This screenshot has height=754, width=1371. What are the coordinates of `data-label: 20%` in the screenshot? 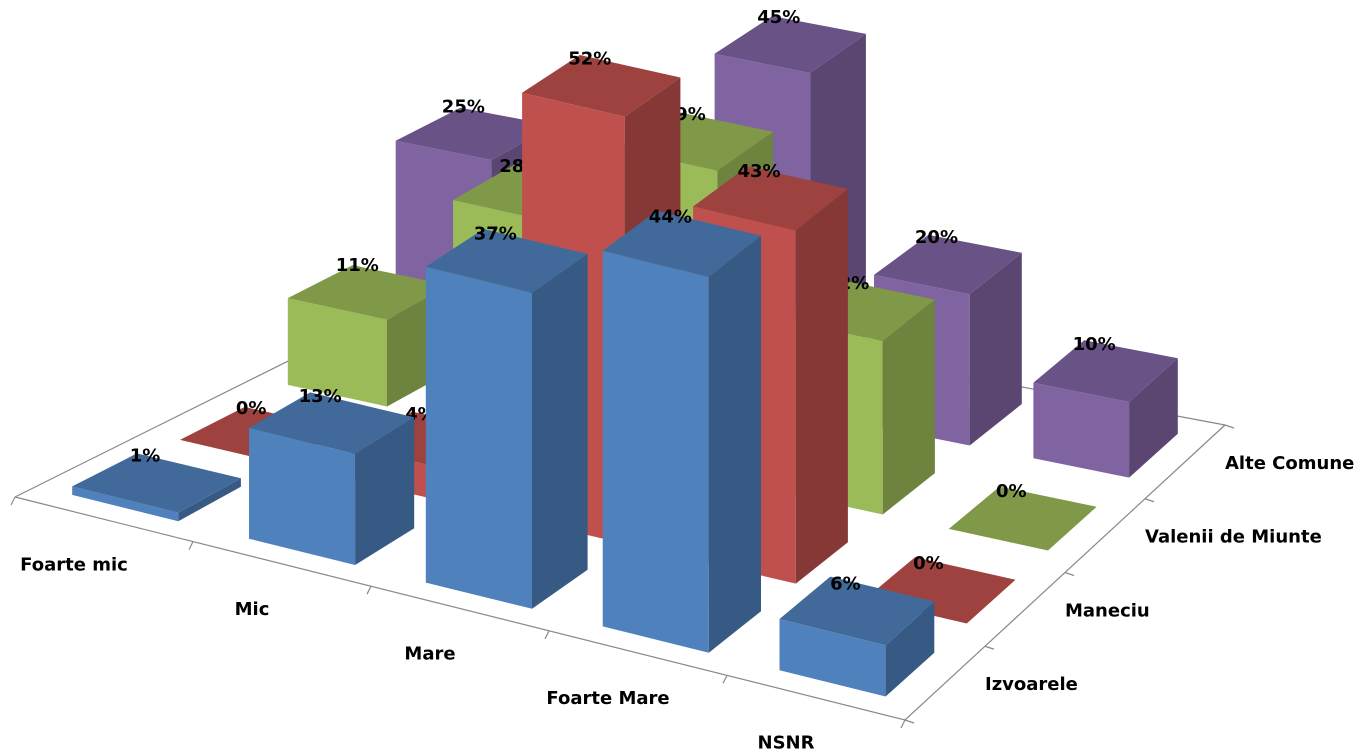 It's located at (936, 237).